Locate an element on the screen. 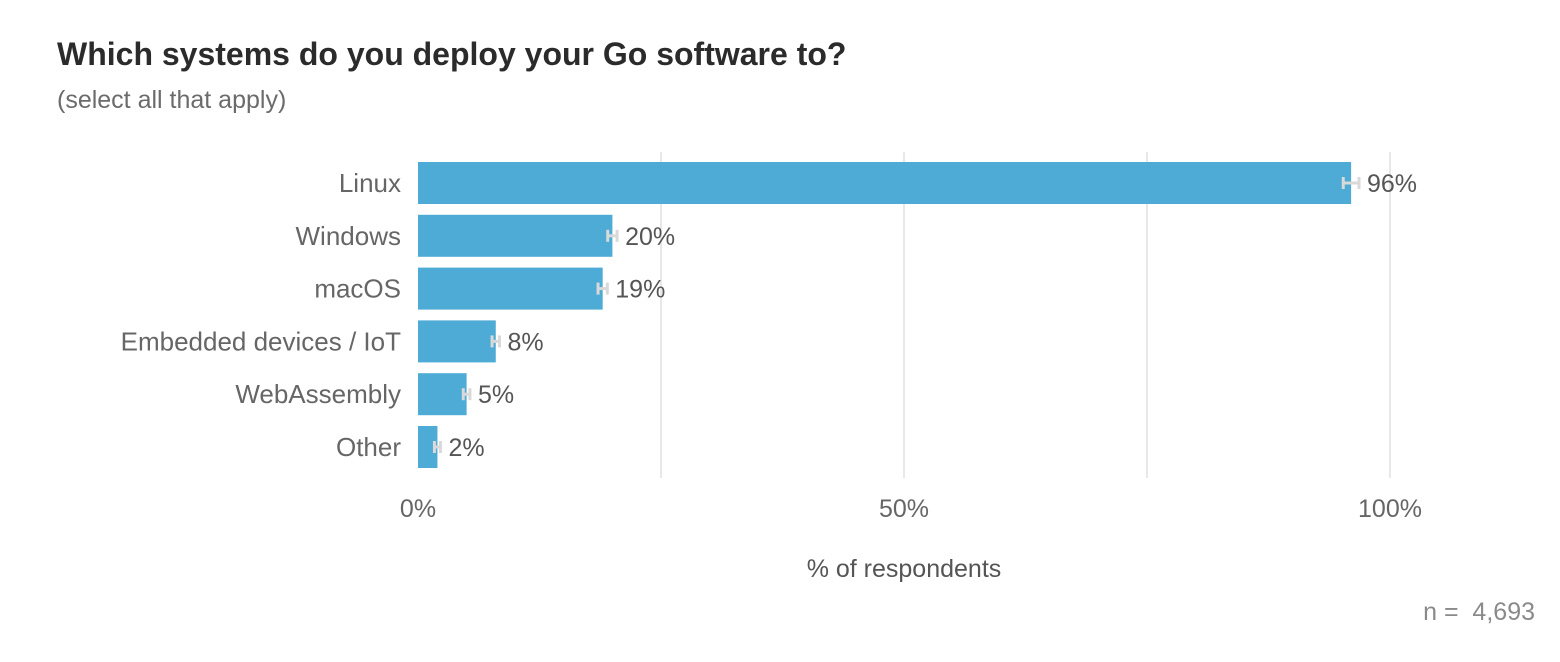 The image size is (1560, 662). category-label: Linux is located at coordinates (370, 183).